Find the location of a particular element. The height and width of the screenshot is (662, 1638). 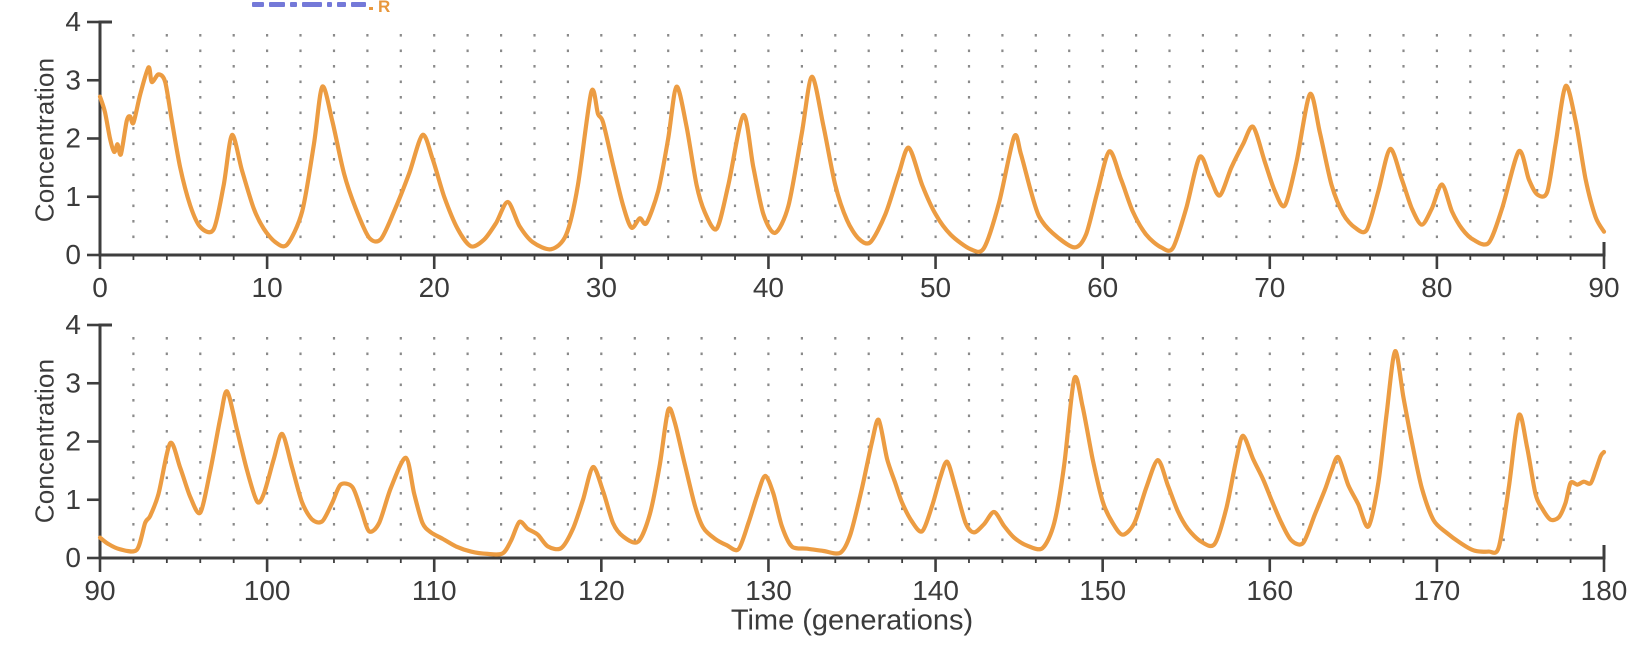

x-tick-label: 80 is located at coordinates (1436, 287).